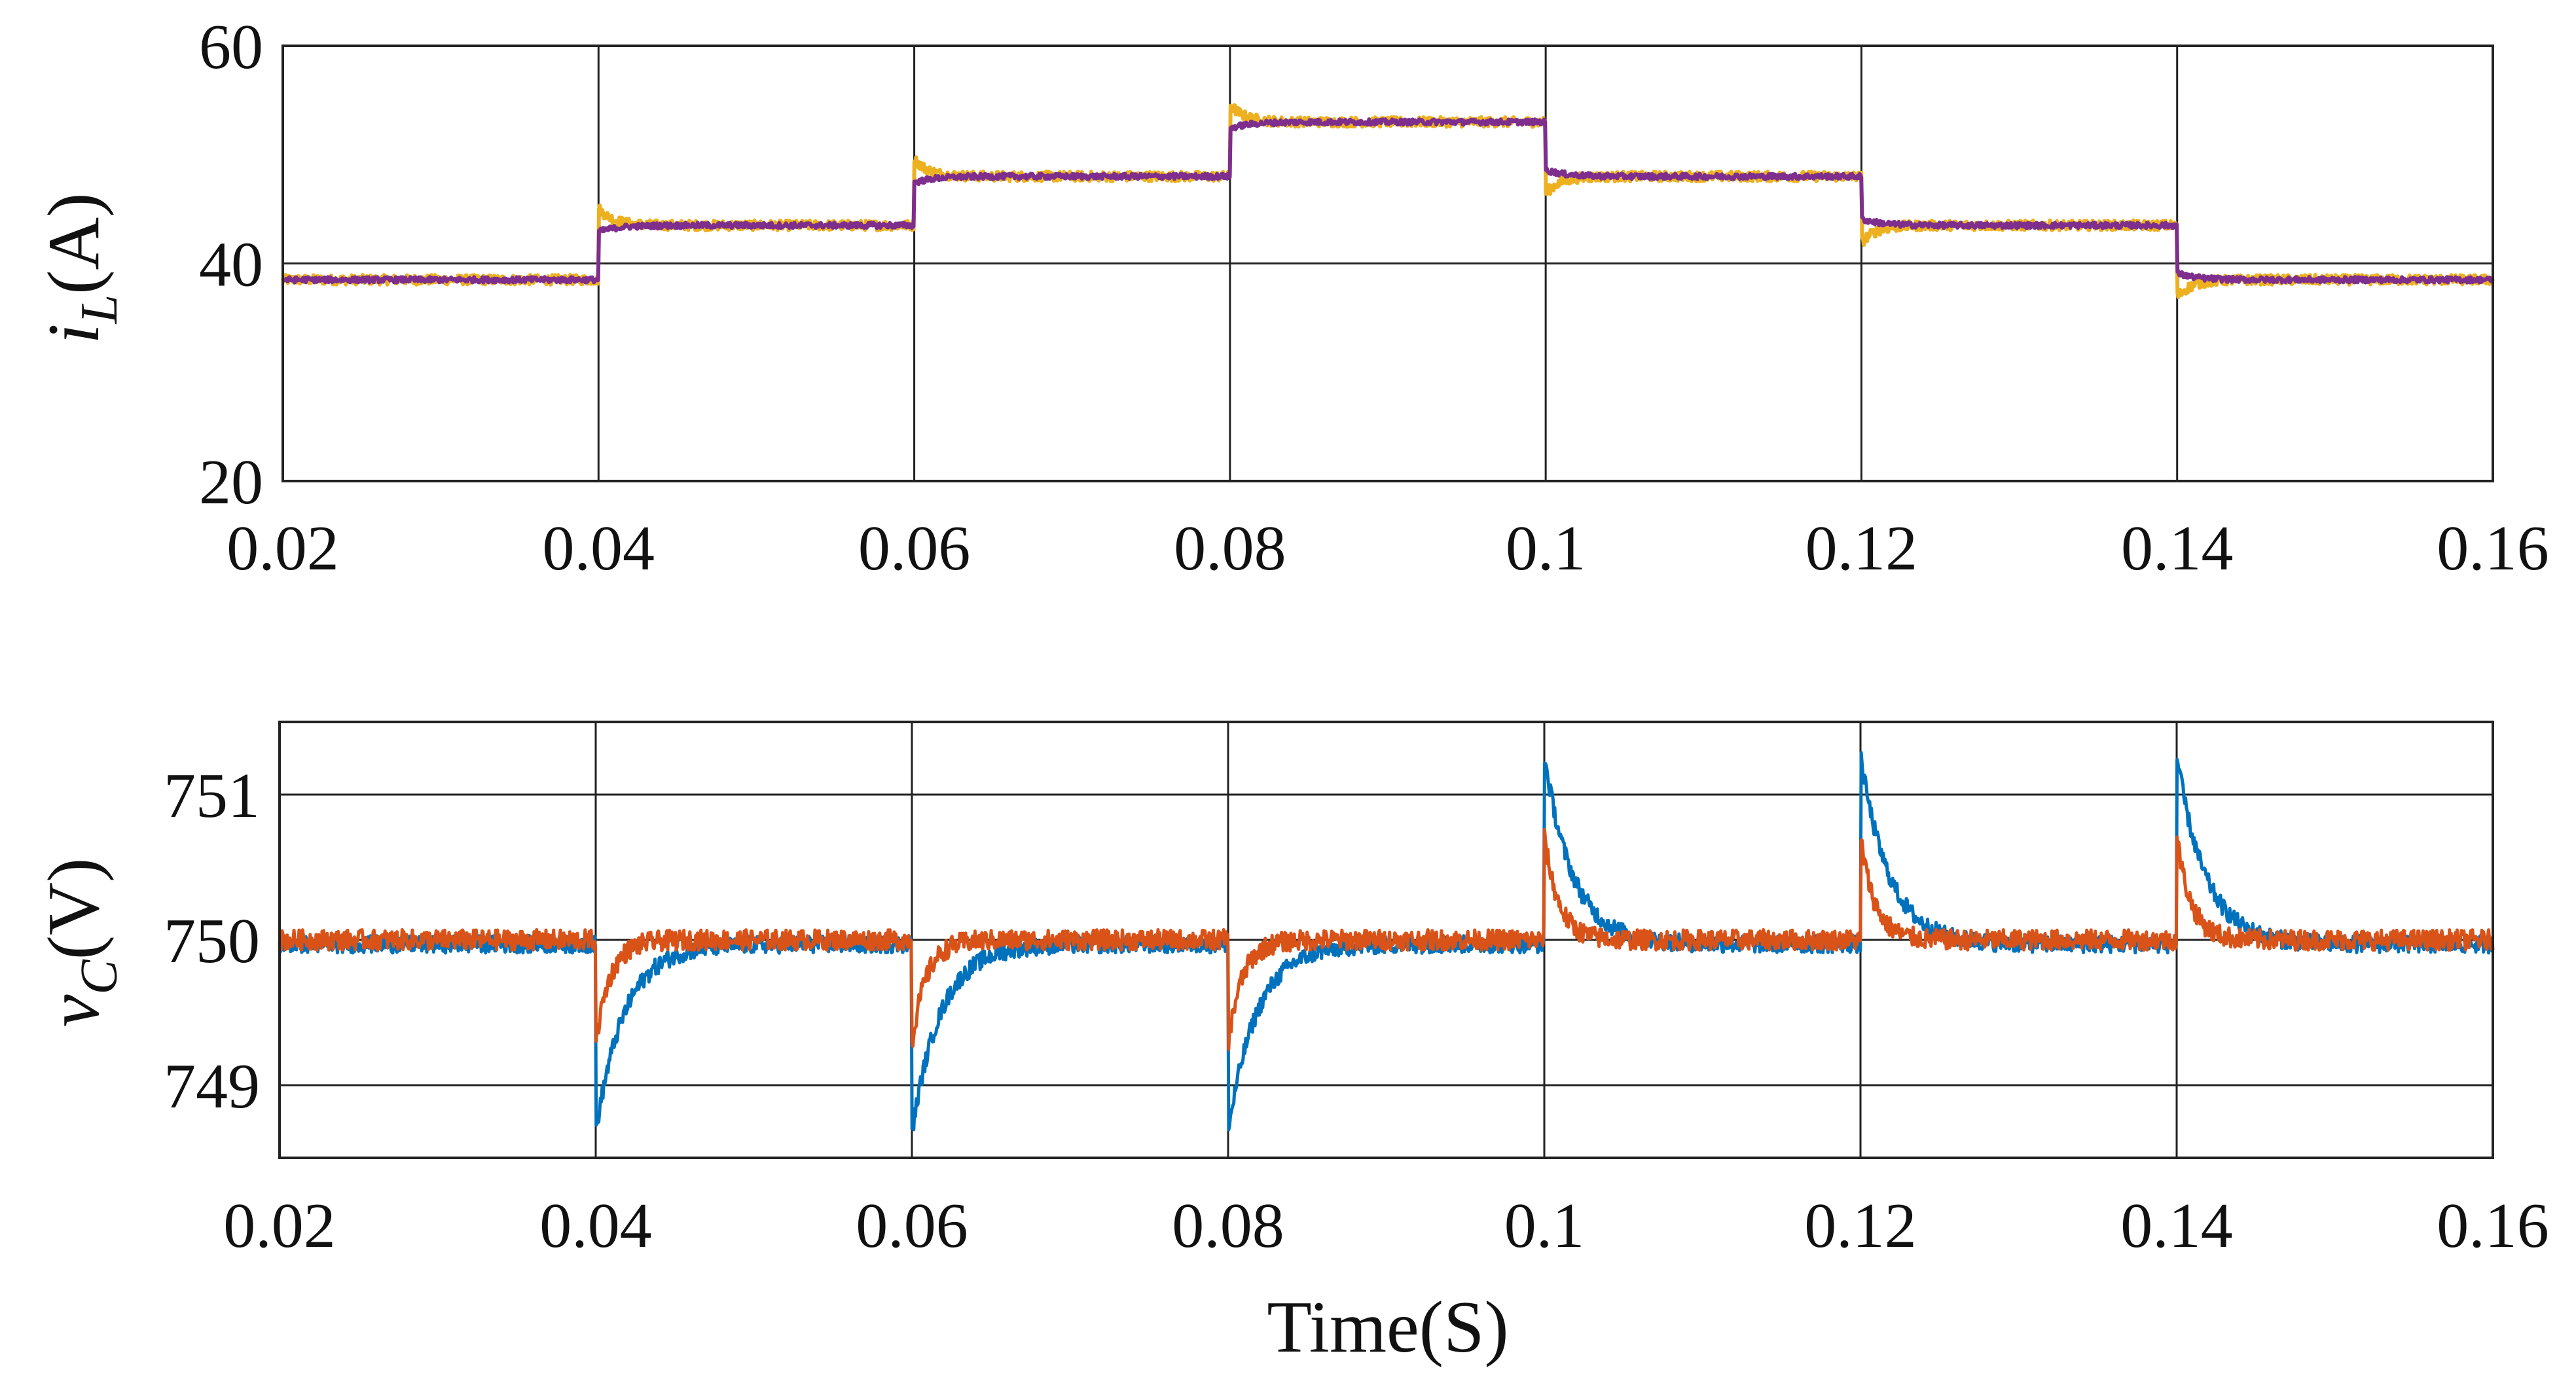 This screenshot has width=2576, height=1383. I want to click on y-tick-label: 40, so click(231, 265).